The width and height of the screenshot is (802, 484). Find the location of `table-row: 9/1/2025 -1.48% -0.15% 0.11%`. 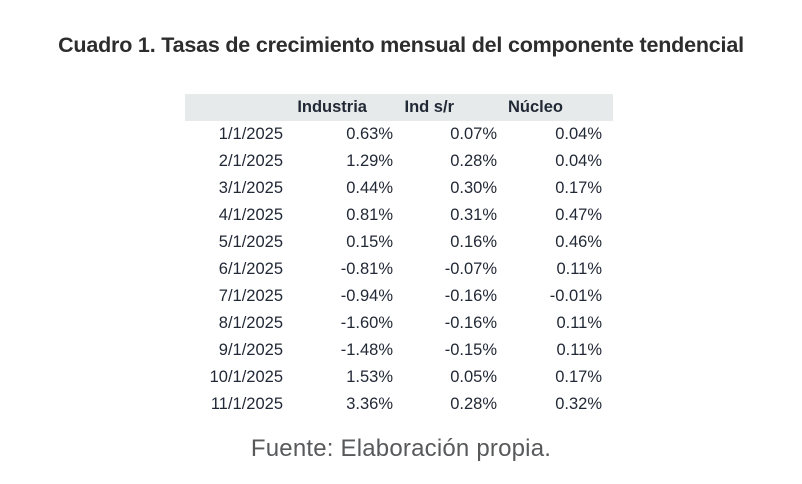

table-row: 9/1/2025 -1.48% -0.15% 0.11% is located at coordinates (399, 350).